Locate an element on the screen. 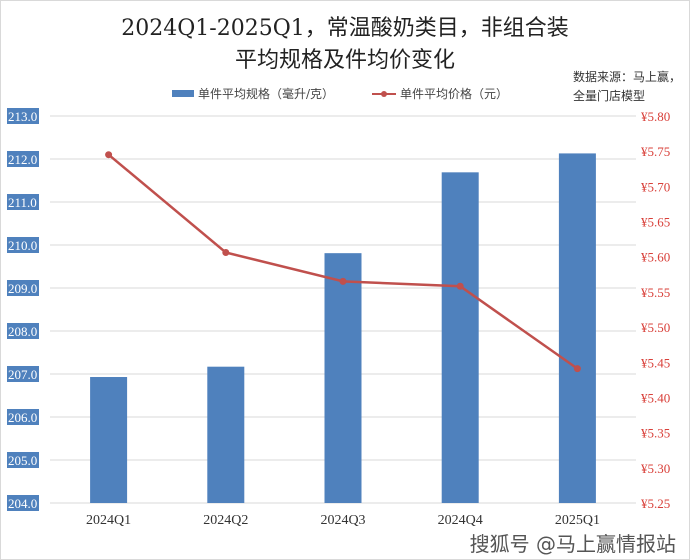  y-left-tick-label: 210.0 is located at coordinates (22, 245).